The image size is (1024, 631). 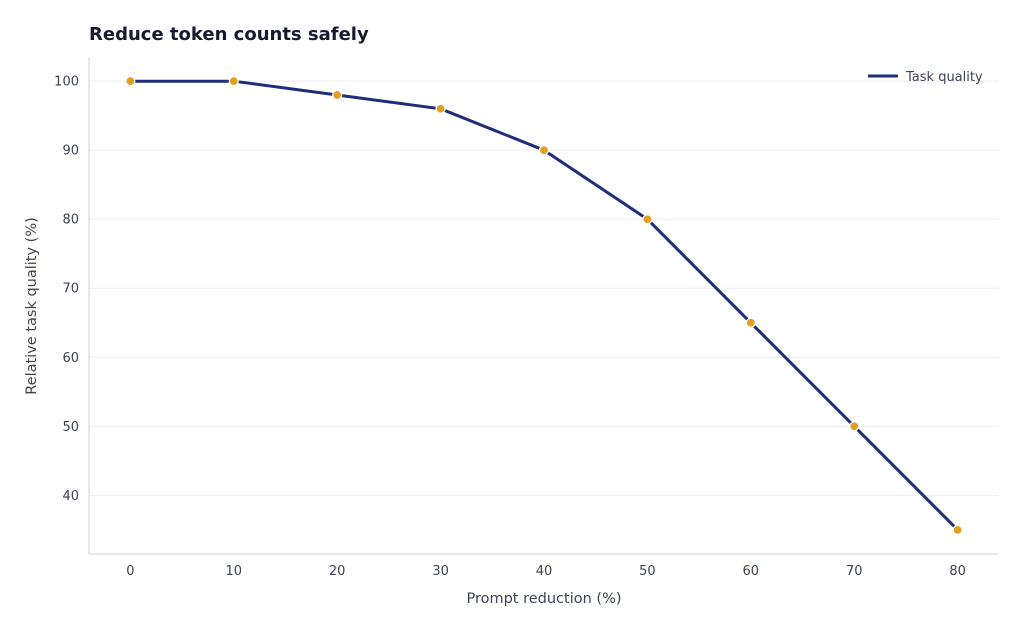 I want to click on x-axis-label: Prompt reduction (%), so click(x=543, y=599).